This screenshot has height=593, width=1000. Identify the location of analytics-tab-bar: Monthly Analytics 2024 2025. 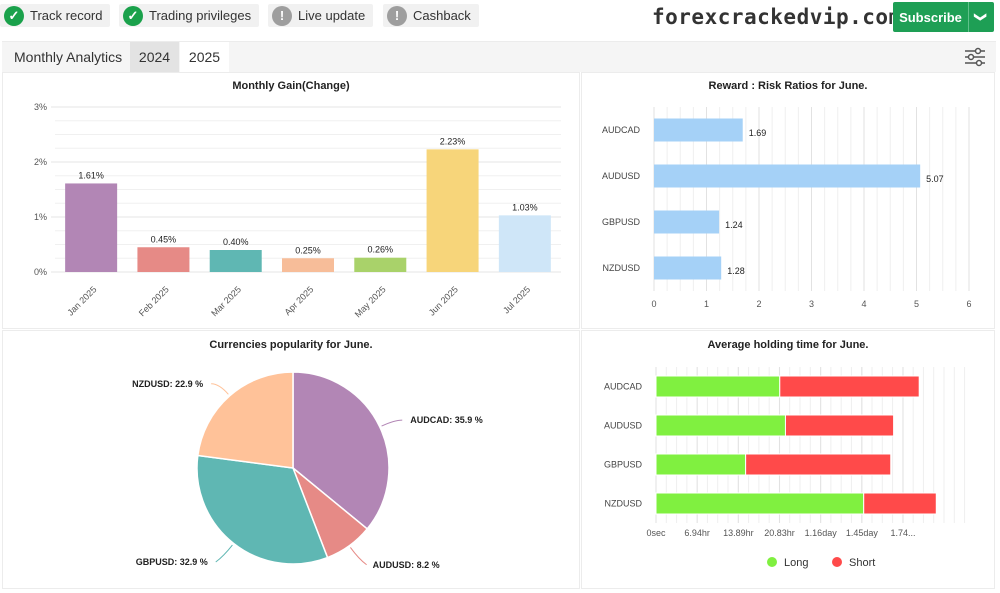
(499, 56).